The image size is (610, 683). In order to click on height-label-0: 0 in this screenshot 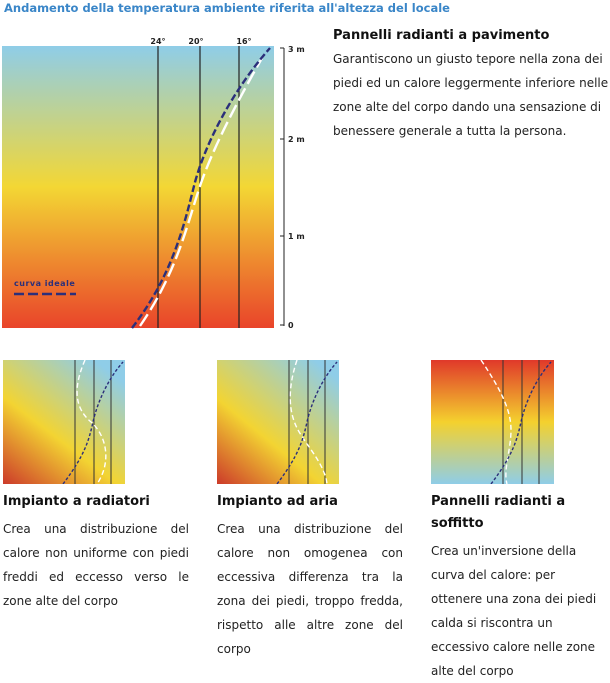, I will do `click(291, 325)`.